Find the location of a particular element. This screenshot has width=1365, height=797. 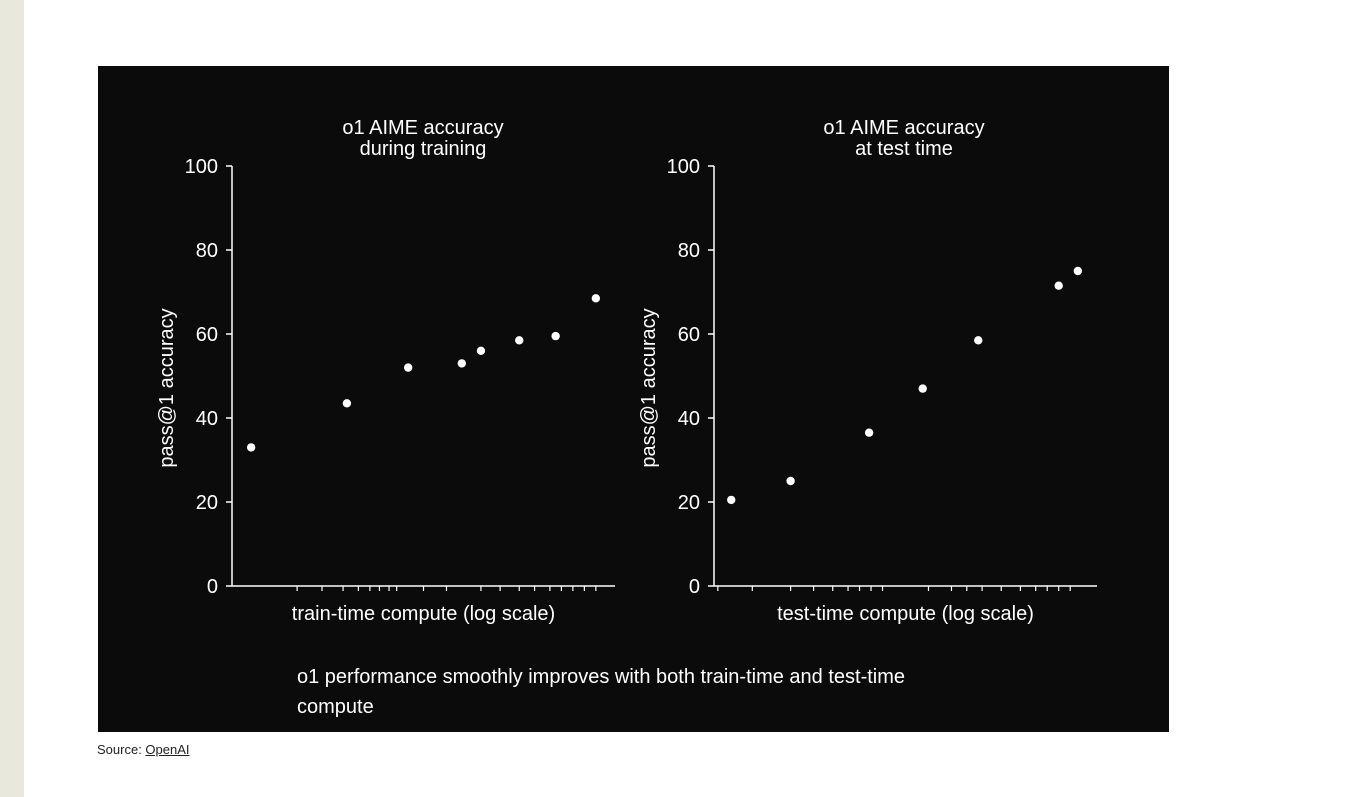

source-line: Source: OpenAI is located at coordinates (143, 749).